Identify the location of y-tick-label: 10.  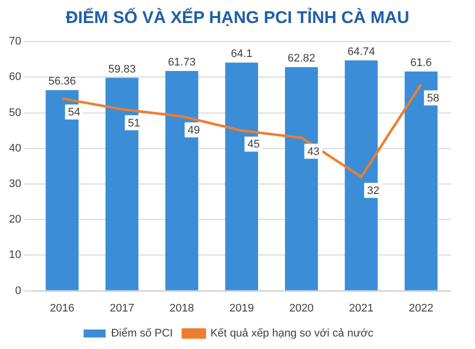
(15, 255).